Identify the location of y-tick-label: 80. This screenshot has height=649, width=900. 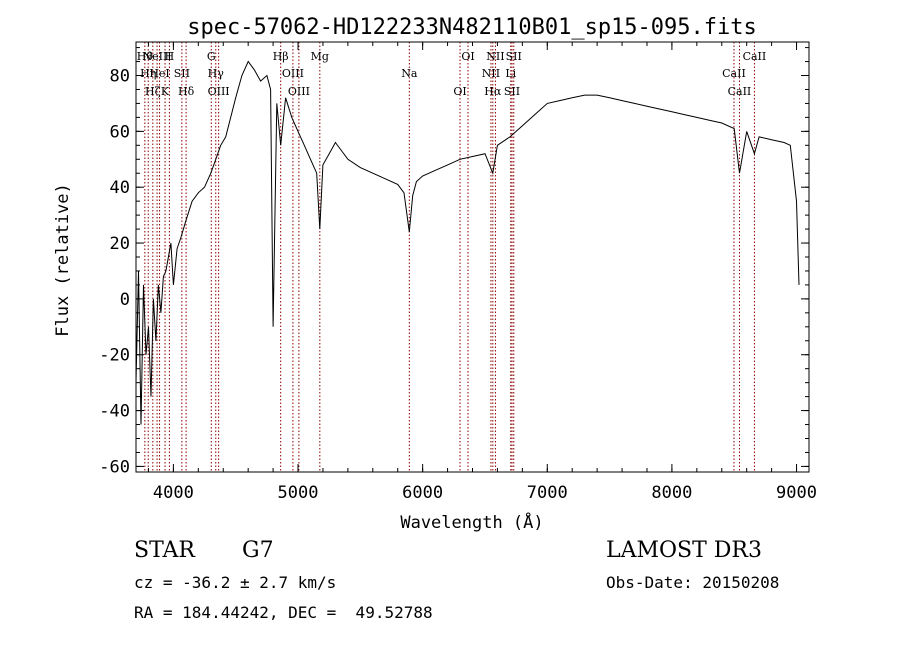
(120, 77).